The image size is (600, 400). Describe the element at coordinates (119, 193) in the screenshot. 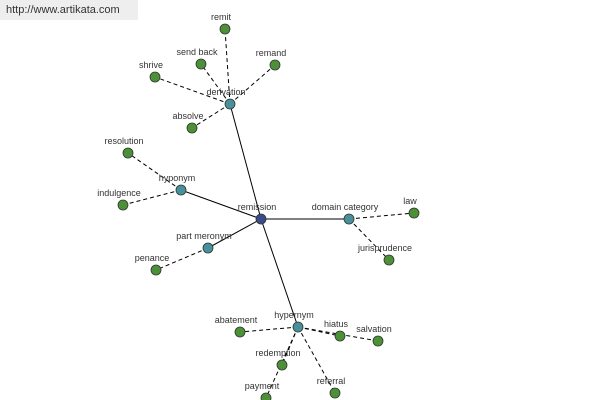

I see `node-label: indulgence` at that location.